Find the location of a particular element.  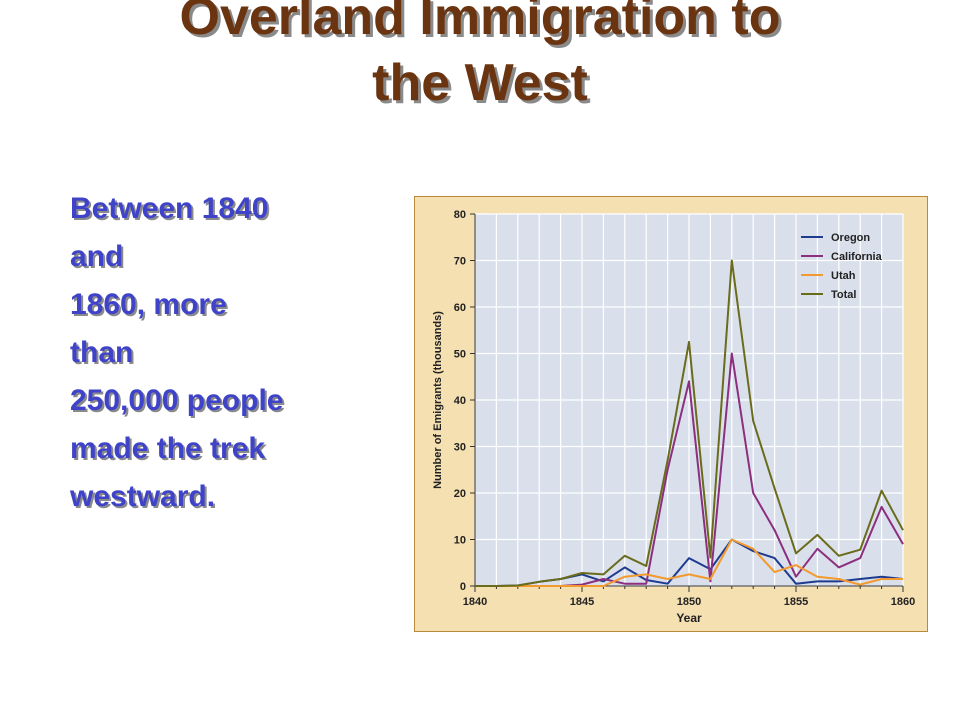

series-line-utah is located at coordinates (689, 562).